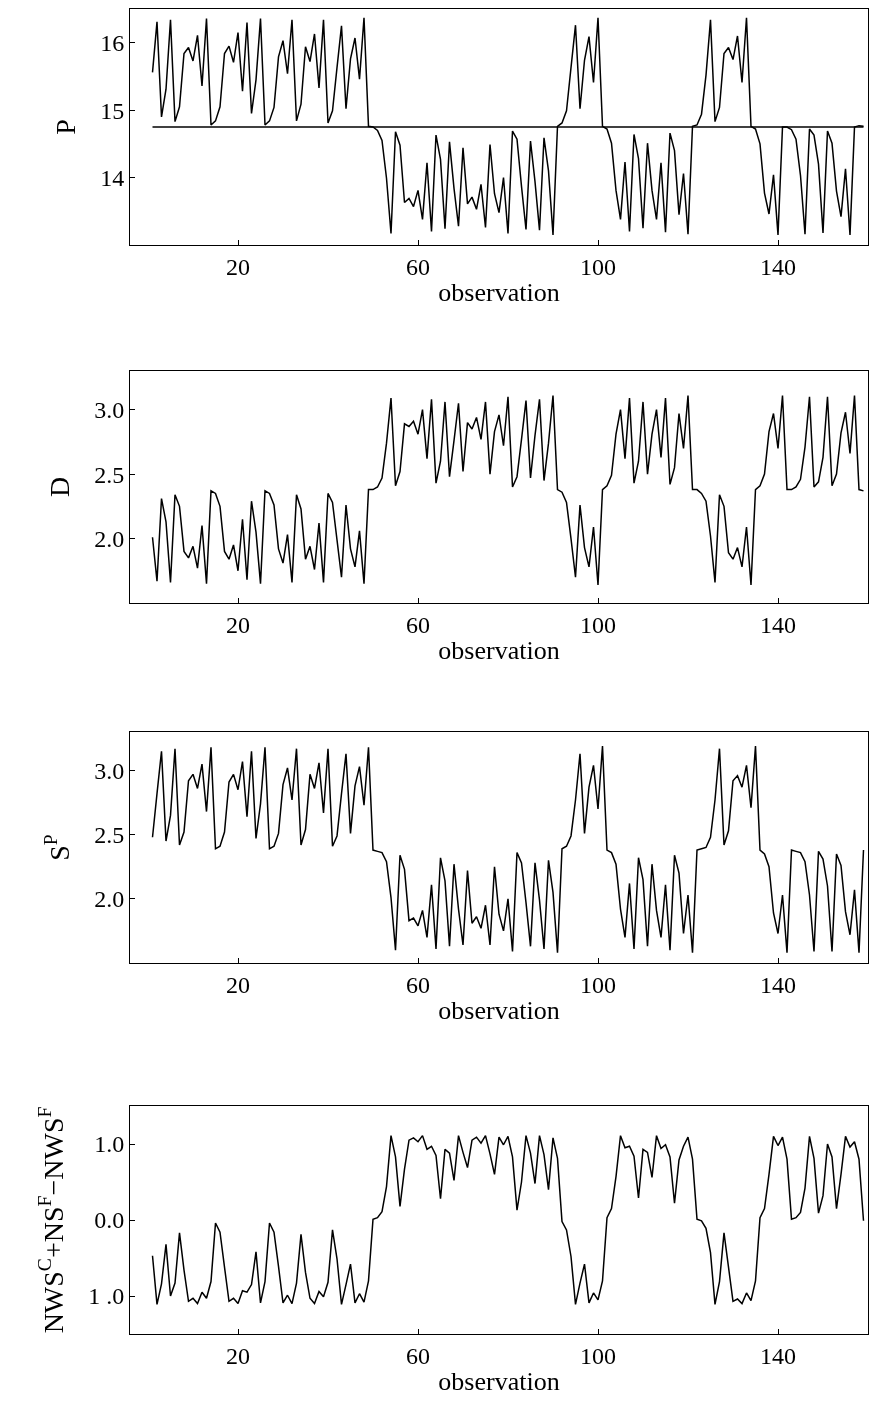 The width and height of the screenshot is (873, 1421). I want to click on y-tick-label: 16, so click(112, 43).